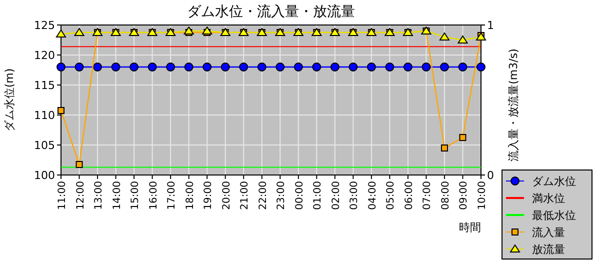  What do you see at coordinates (226, 195) in the screenshot?
I see `x-tick-label: 20:00` at bounding box center [226, 195].